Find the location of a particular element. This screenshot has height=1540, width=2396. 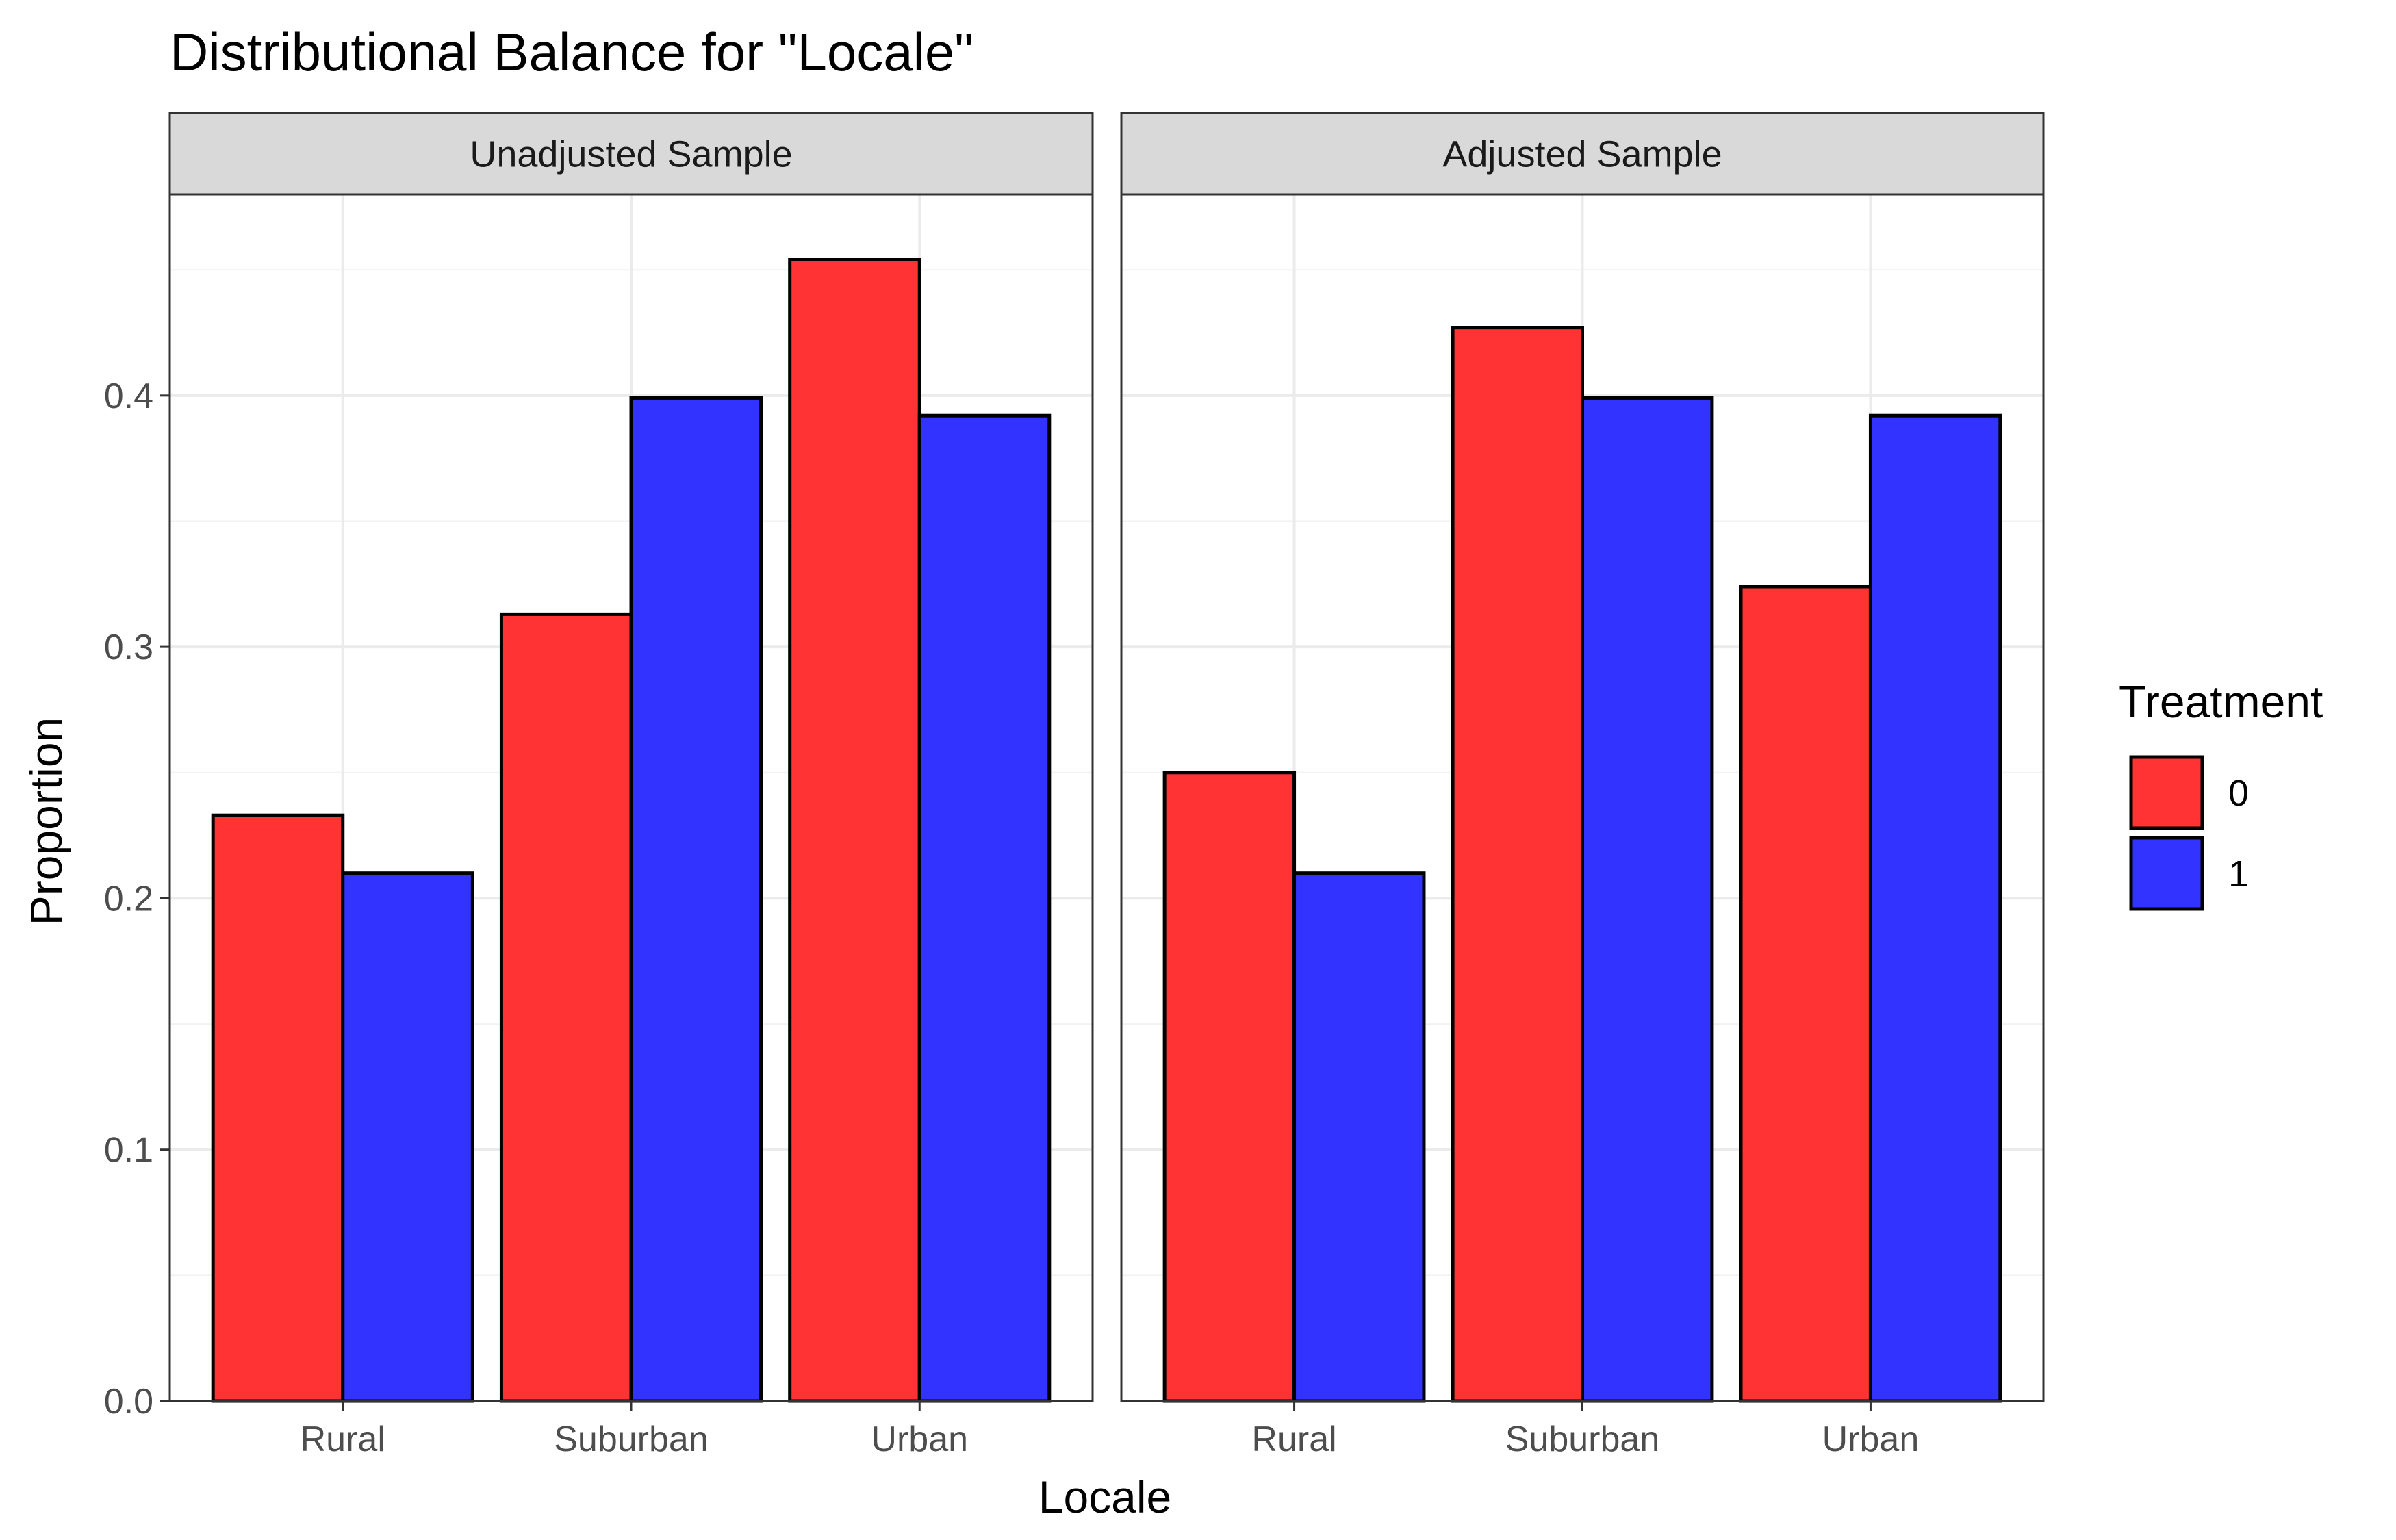

y-tick-label: 0.1 is located at coordinates (128, 1150).